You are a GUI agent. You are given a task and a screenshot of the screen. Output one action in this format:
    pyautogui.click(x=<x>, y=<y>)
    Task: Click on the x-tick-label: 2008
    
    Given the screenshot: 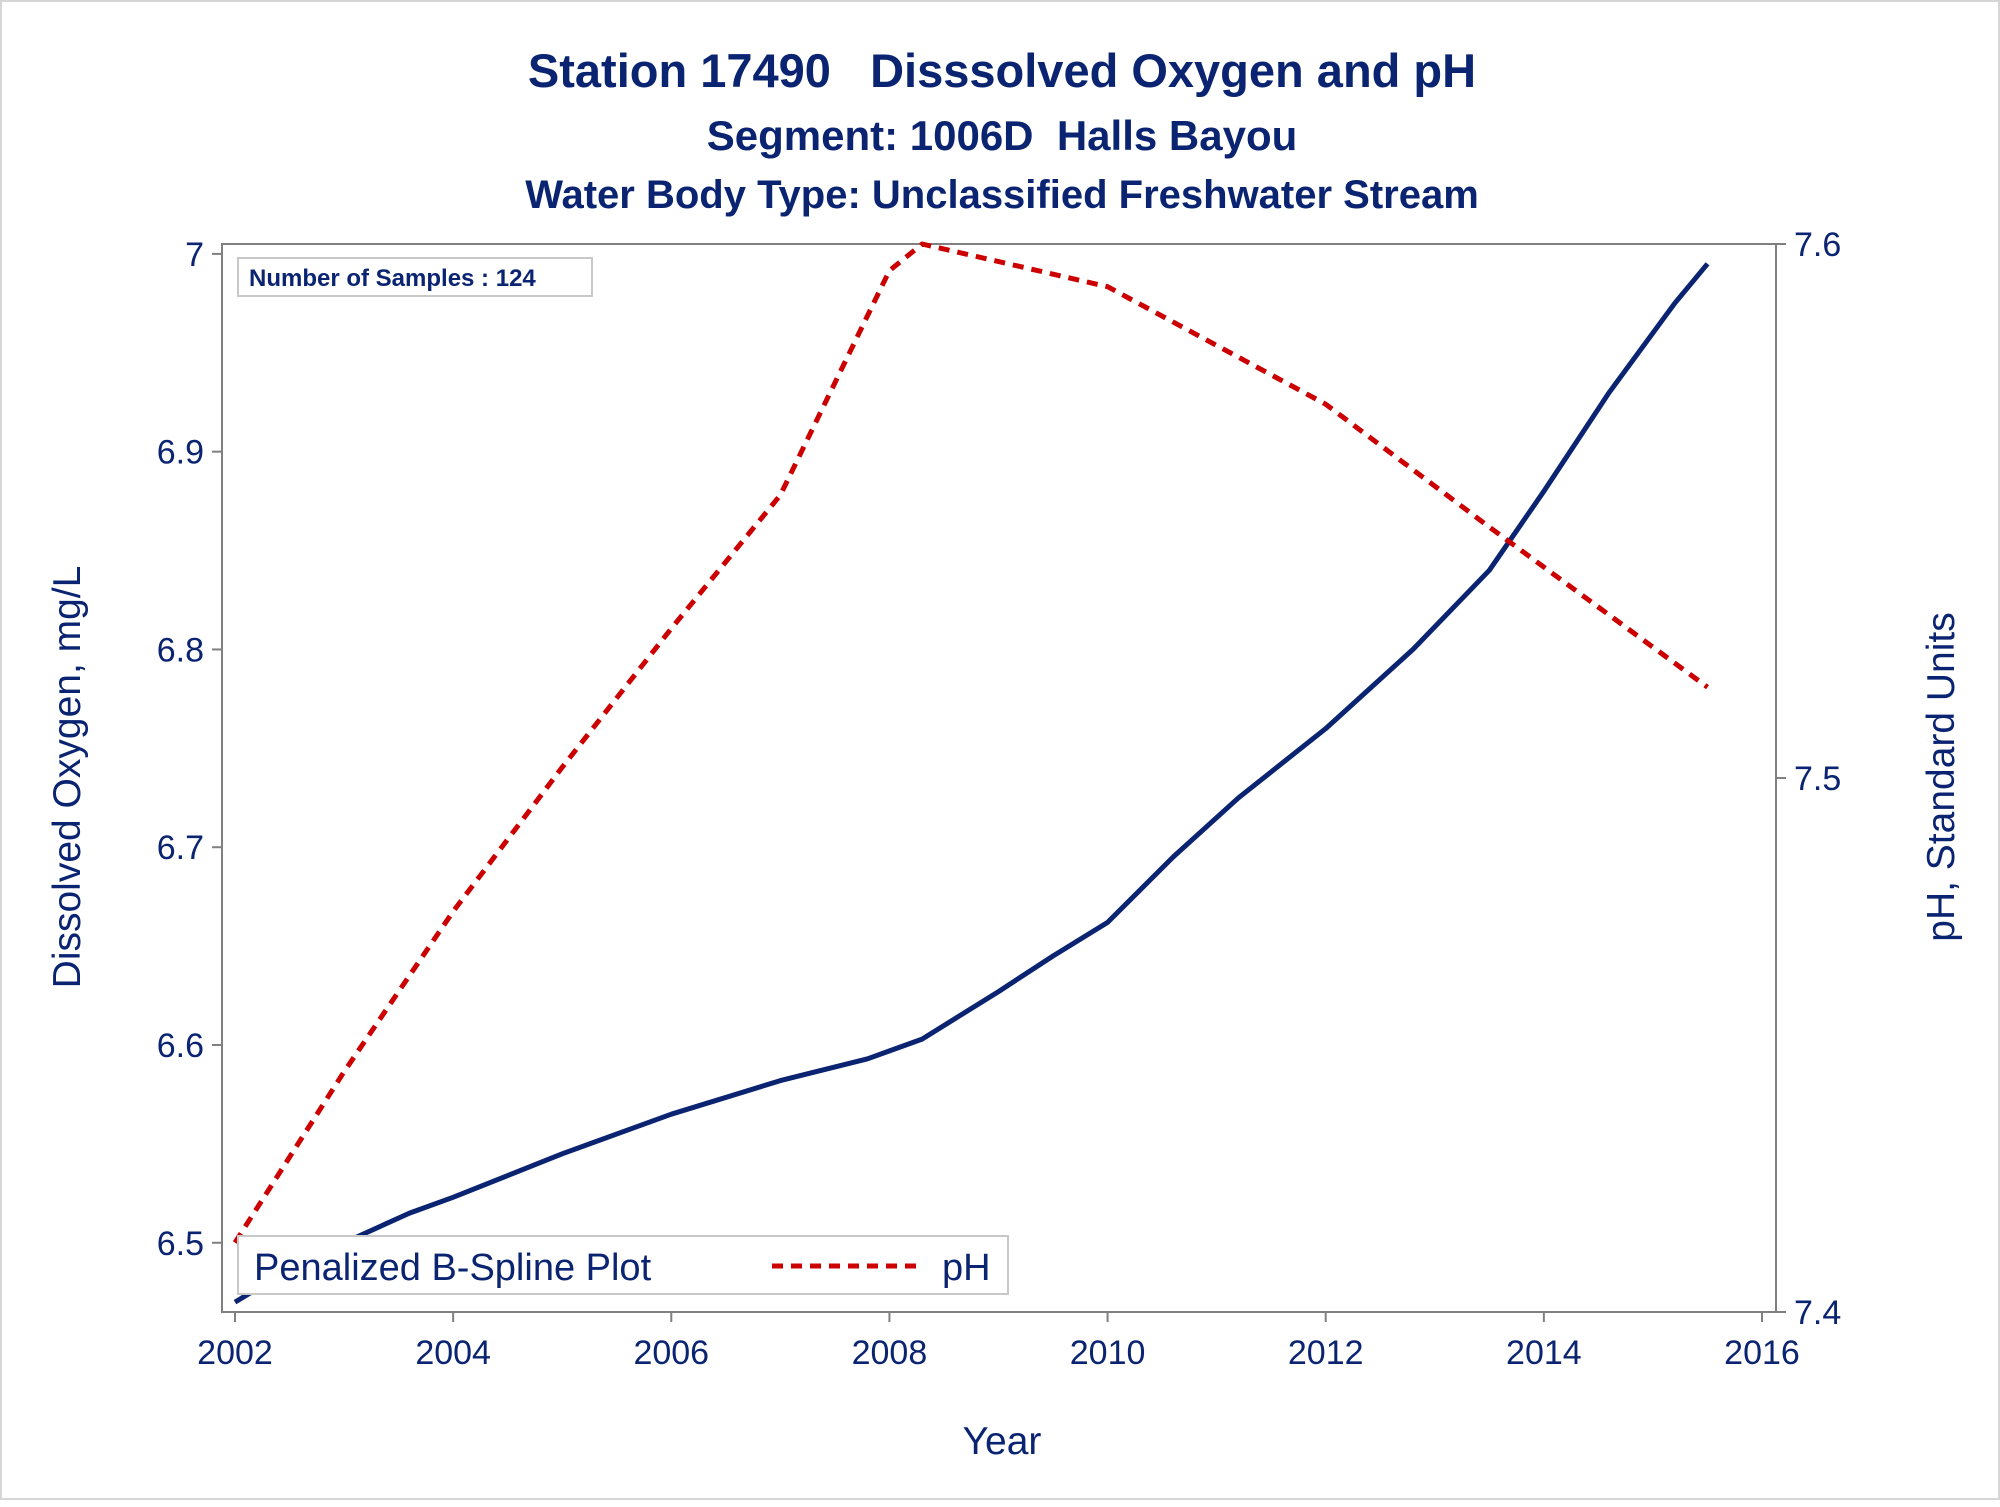 What is the action you would take?
    pyautogui.click(x=890, y=1353)
    